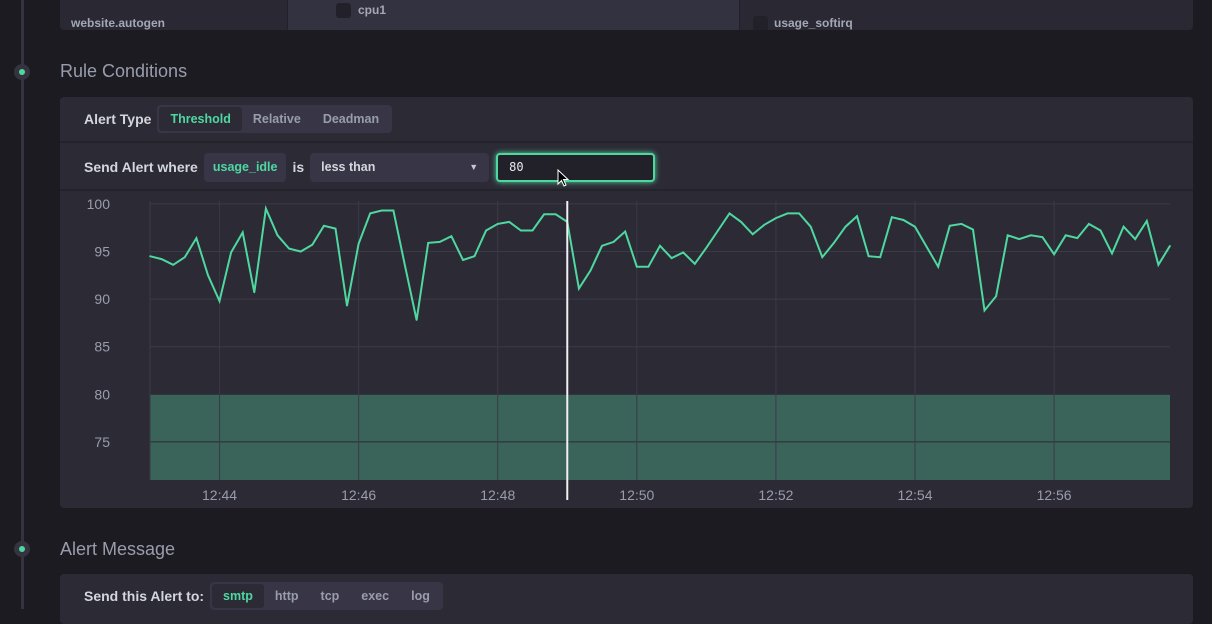  I want to click on tab-http: http, so click(286, 596).